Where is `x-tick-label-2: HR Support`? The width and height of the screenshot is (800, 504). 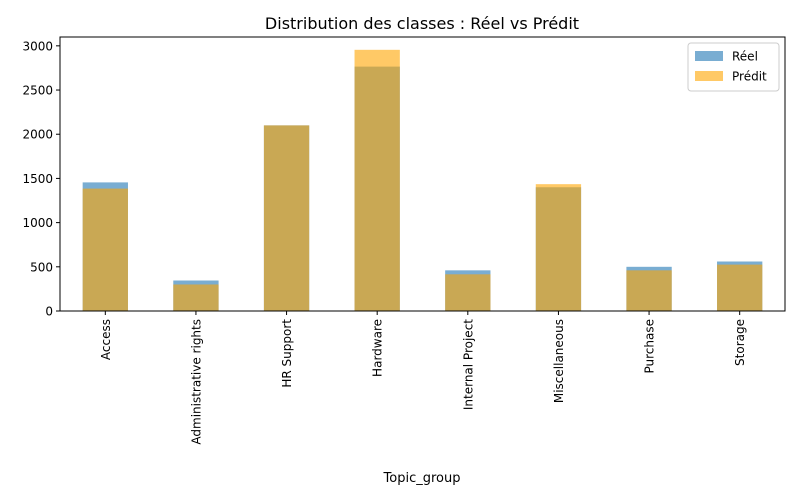
x-tick-label-2: HR Support is located at coordinates (287, 353).